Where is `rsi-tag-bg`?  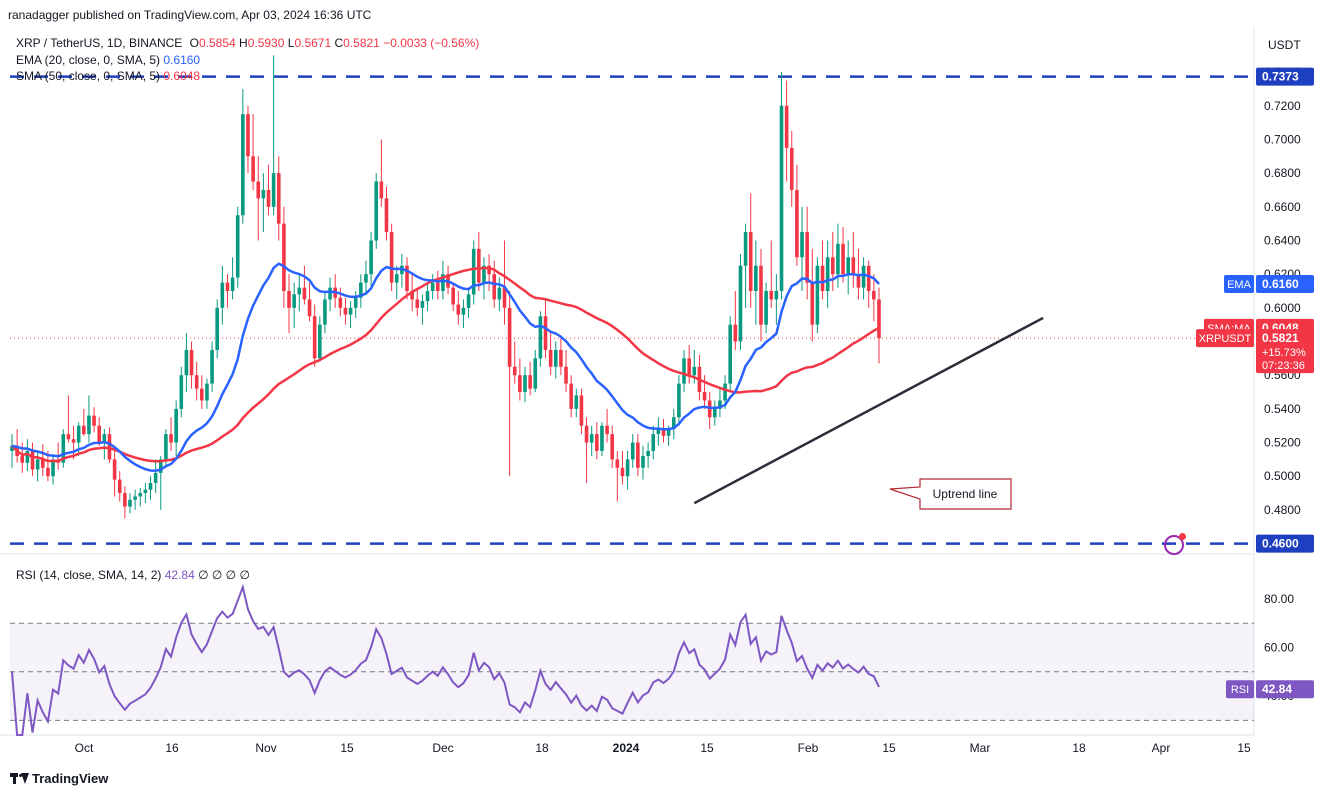
rsi-tag-bg is located at coordinates (1240, 689).